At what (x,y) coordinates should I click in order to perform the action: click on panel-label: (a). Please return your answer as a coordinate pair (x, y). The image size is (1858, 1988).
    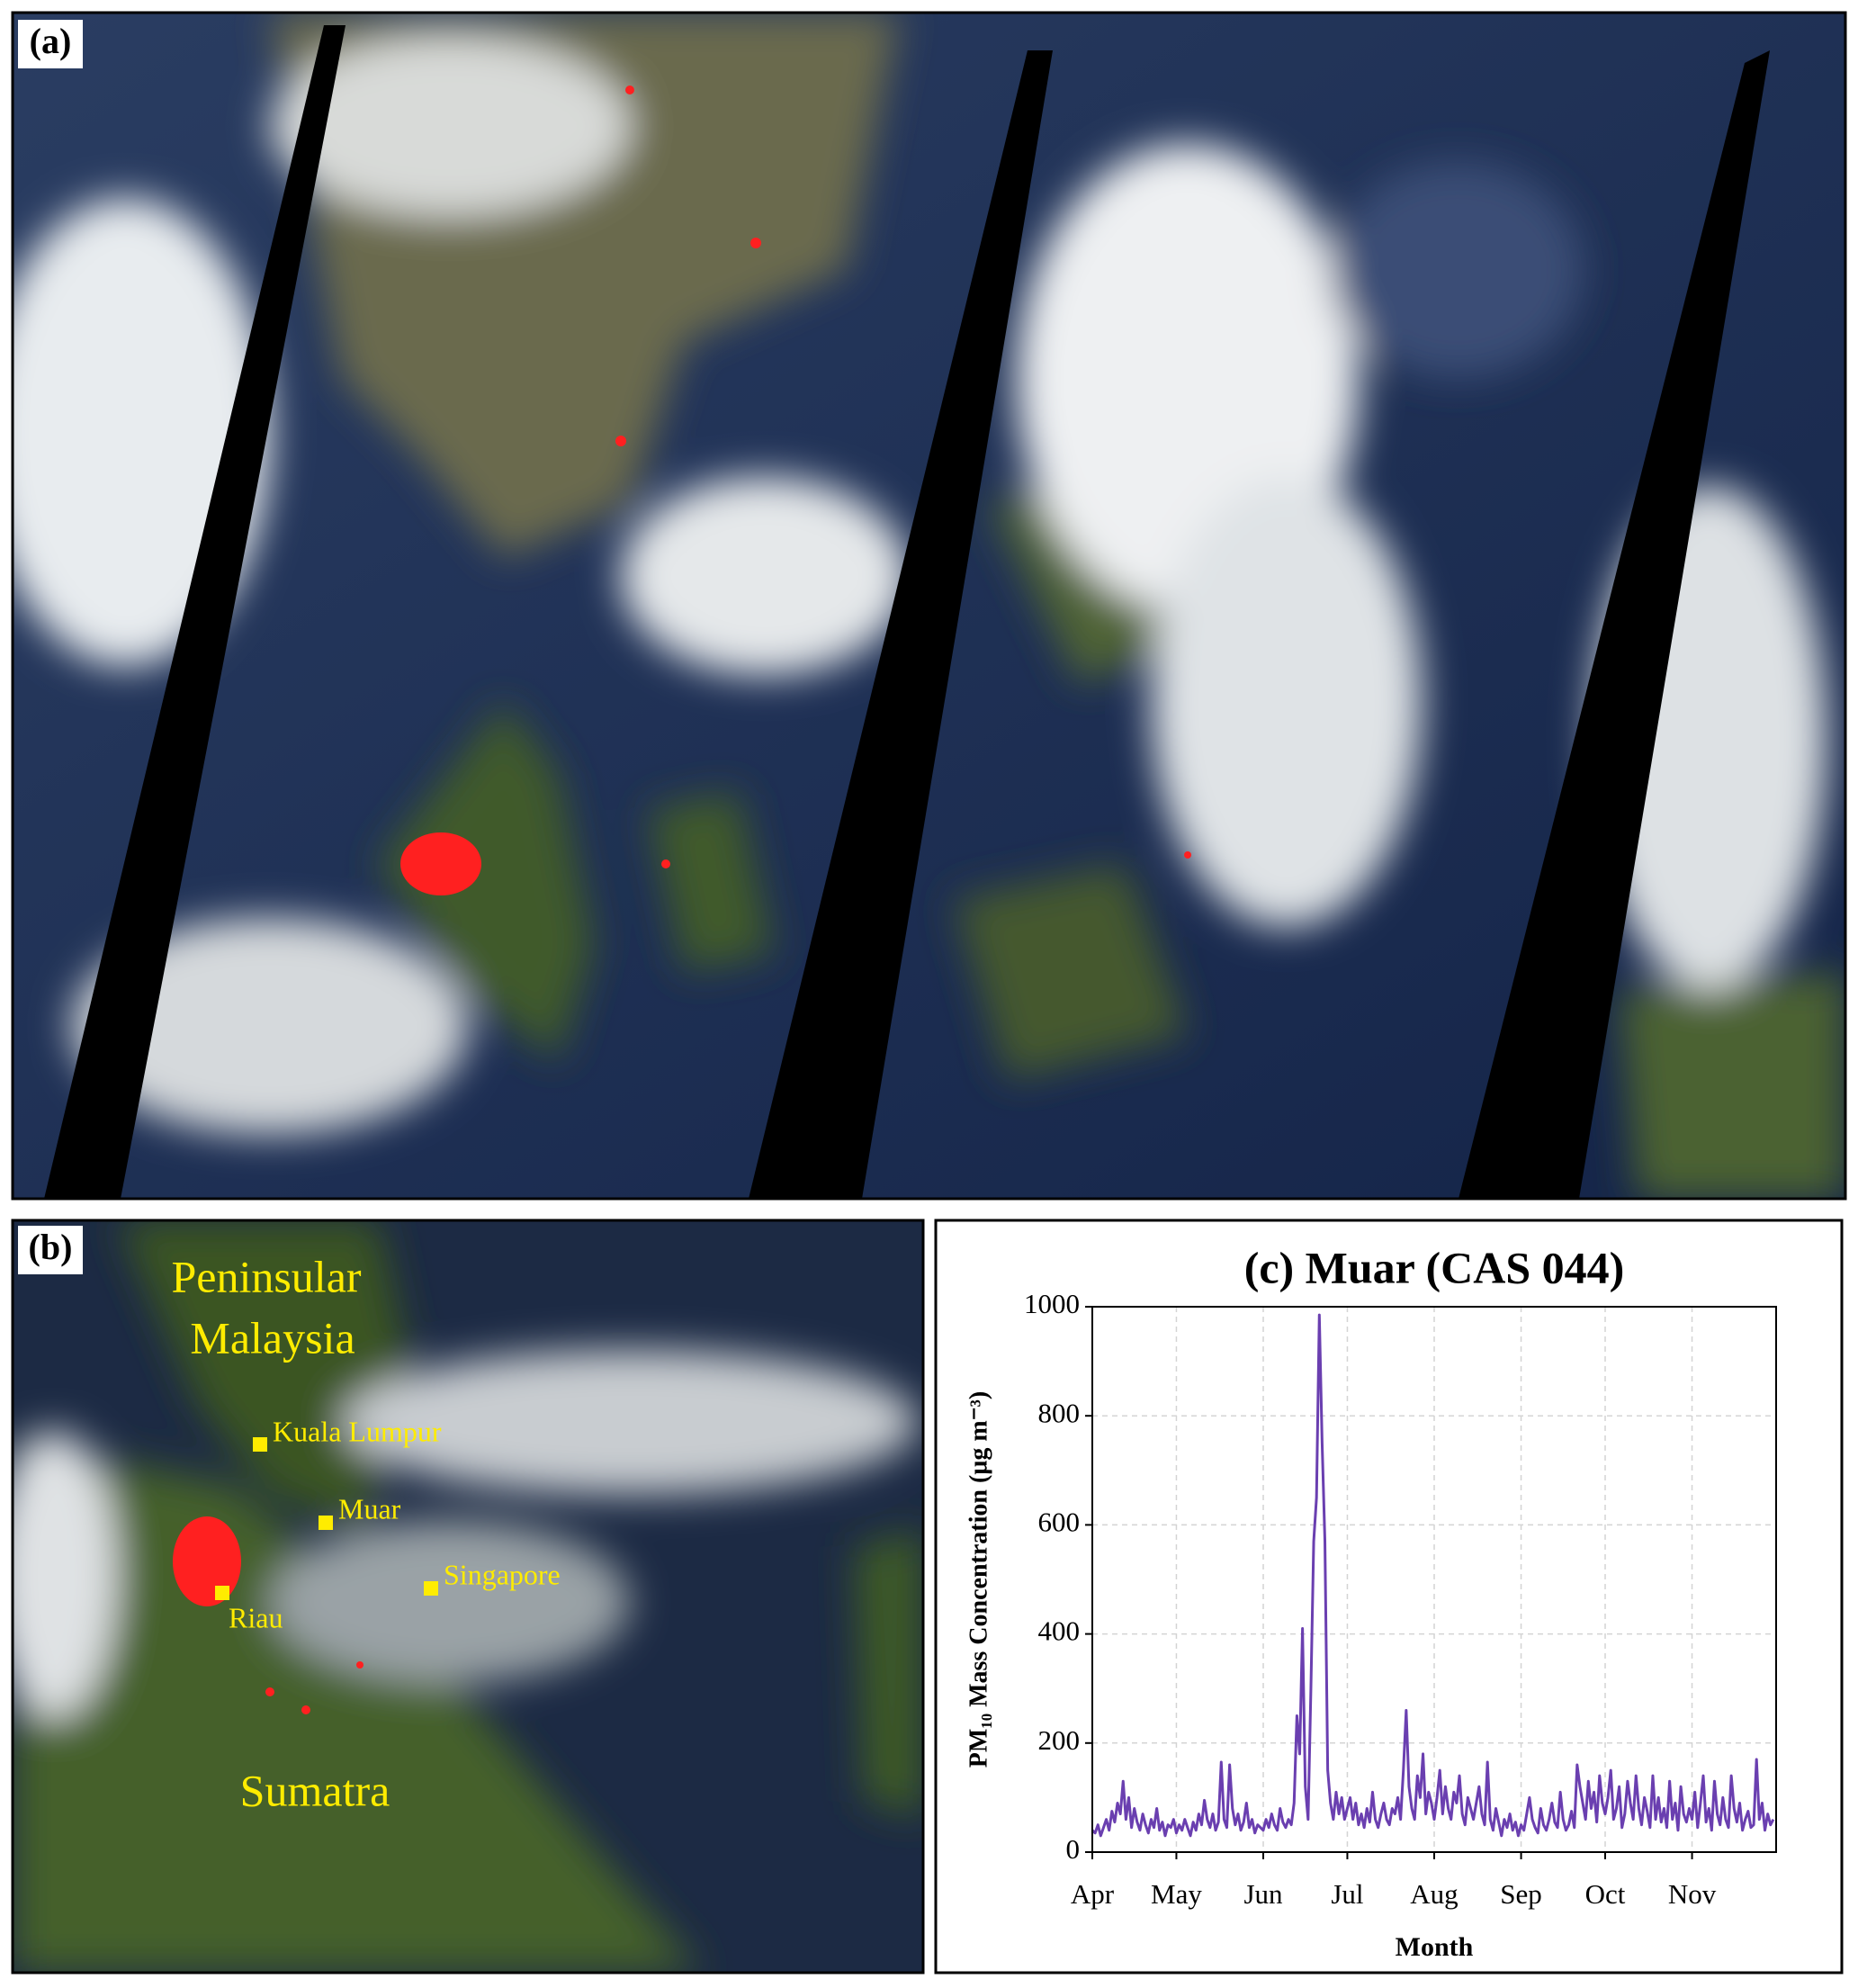
    Looking at the image, I should click on (51, 41).